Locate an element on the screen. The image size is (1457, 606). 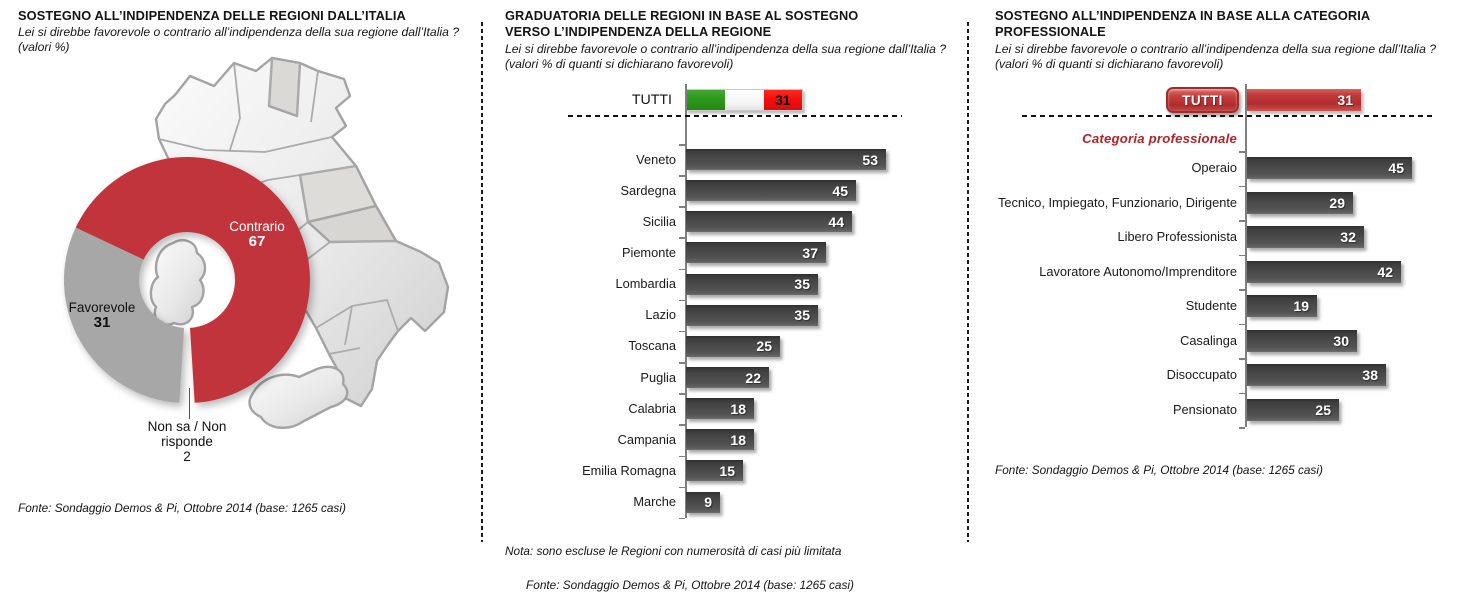
donut-slice-favorevole is located at coordinates (123, 315).